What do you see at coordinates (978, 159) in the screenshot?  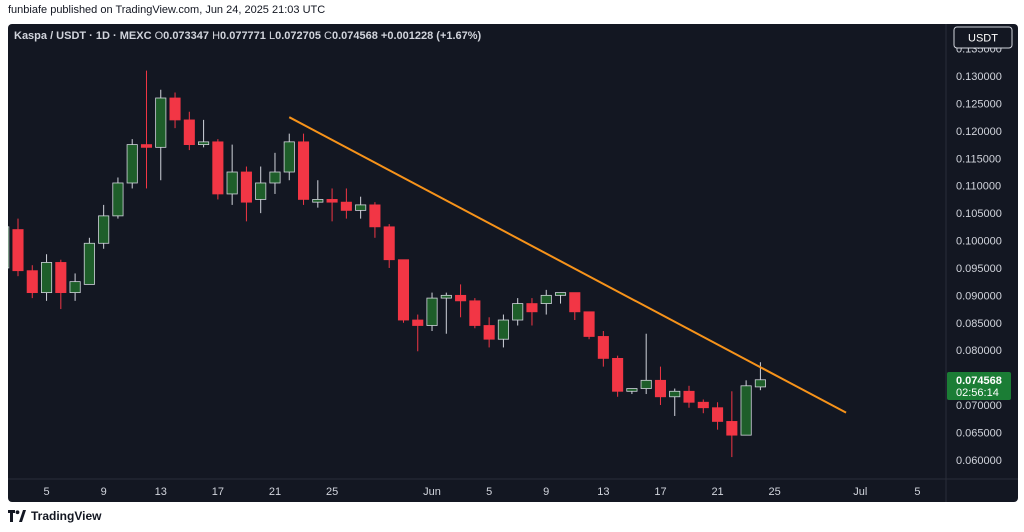 I see `y-tick-label: 0.115000` at bounding box center [978, 159].